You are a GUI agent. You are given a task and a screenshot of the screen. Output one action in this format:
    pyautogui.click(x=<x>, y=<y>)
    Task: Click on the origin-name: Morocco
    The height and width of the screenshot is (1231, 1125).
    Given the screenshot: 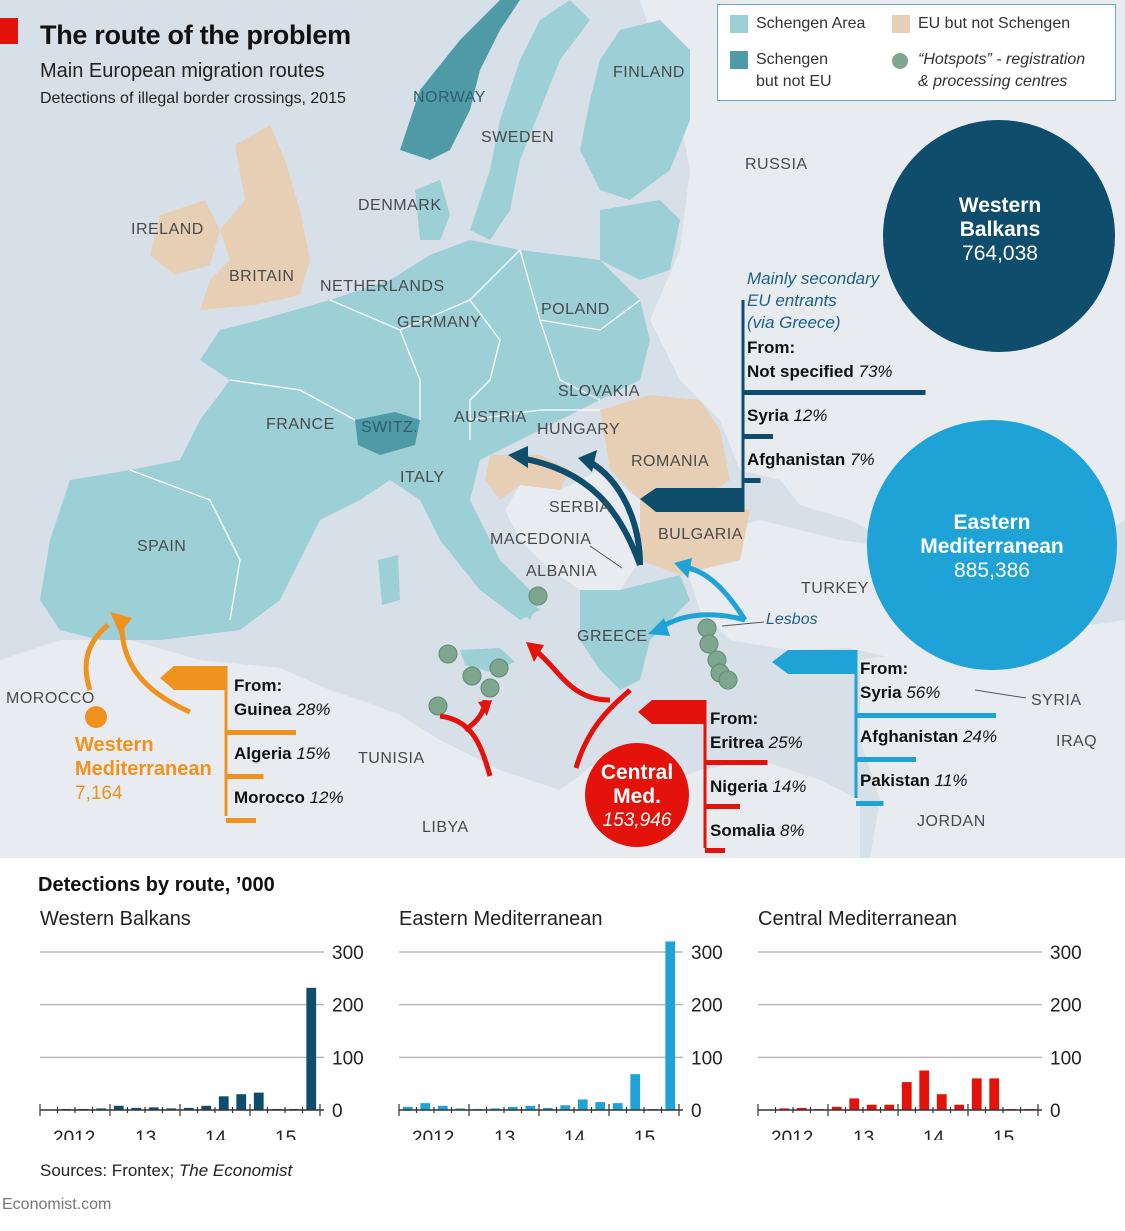 What is the action you would take?
    pyautogui.click(x=269, y=797)
    